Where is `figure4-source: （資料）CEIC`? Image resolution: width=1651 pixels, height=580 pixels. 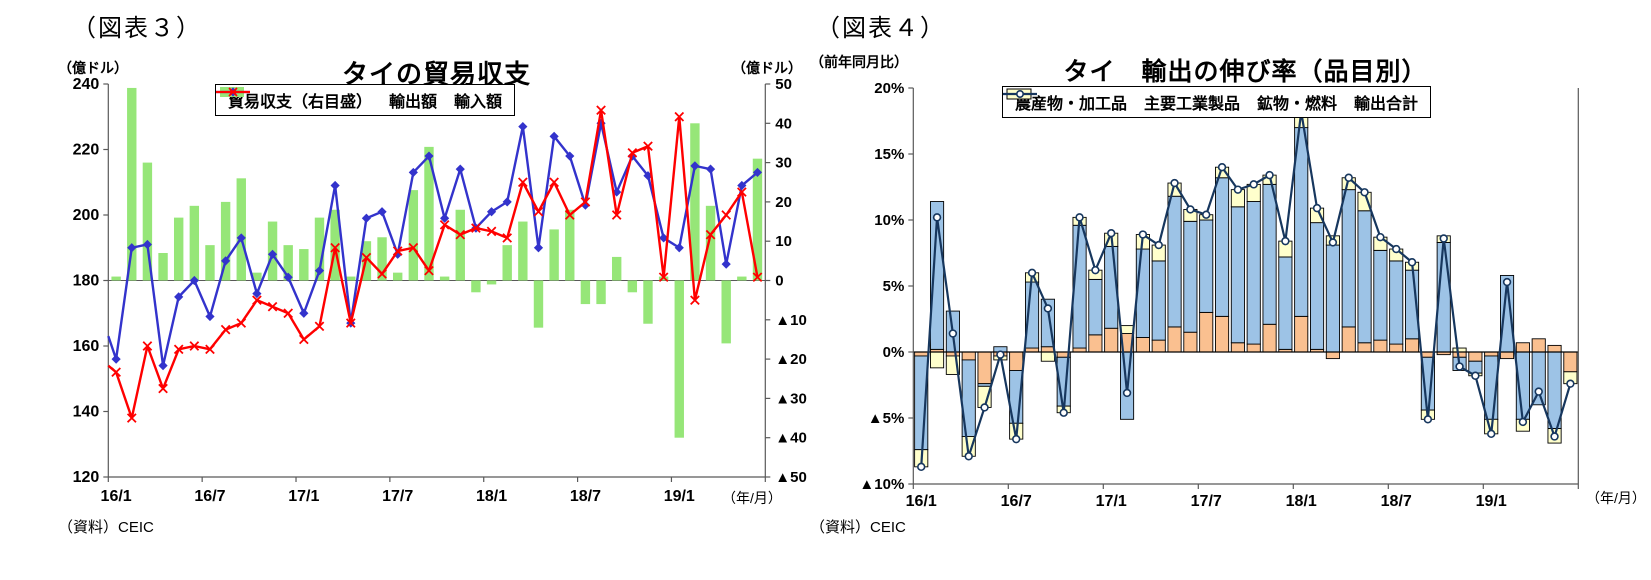
figure4-source: （資料）CEIC is located at coordinates (858, 527).